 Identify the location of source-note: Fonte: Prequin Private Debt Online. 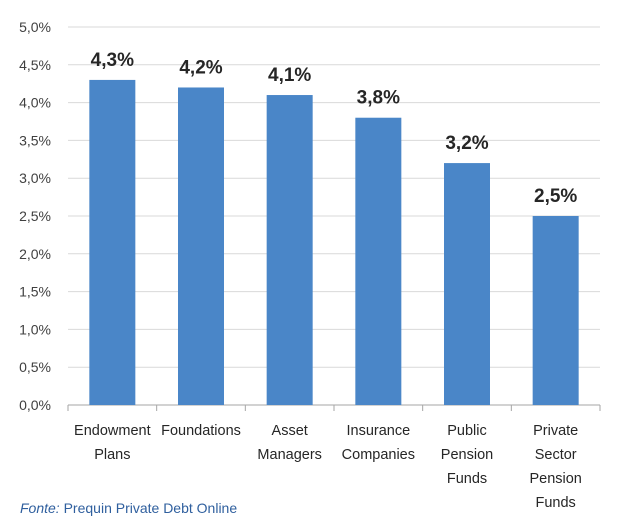
(128, 508).